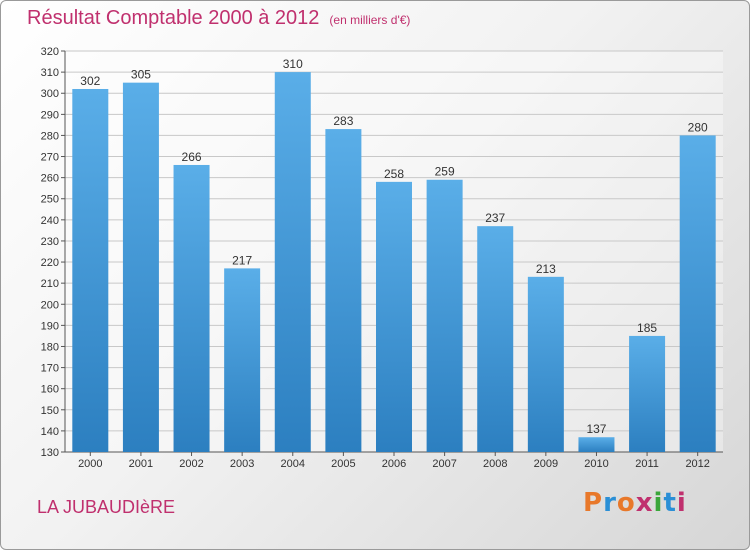 Image resolution: width=750 pixels, height=550 pixels. What do you see at coordinates (242, 260) in the screenshot?
I see `data-label: 217` at bounding box center [242, 260].